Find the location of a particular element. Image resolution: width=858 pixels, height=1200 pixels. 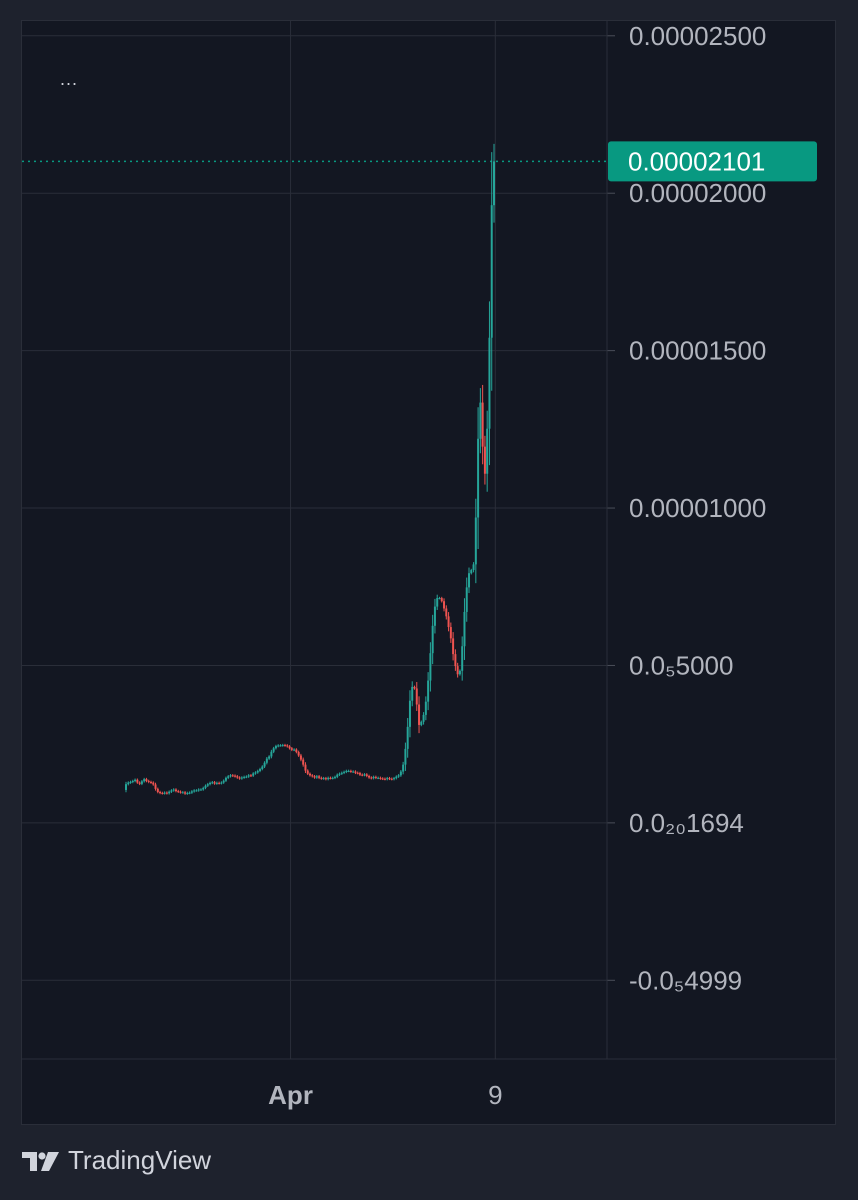

y-tick-label: 0.00002500 is located at coordinates (697, 36).